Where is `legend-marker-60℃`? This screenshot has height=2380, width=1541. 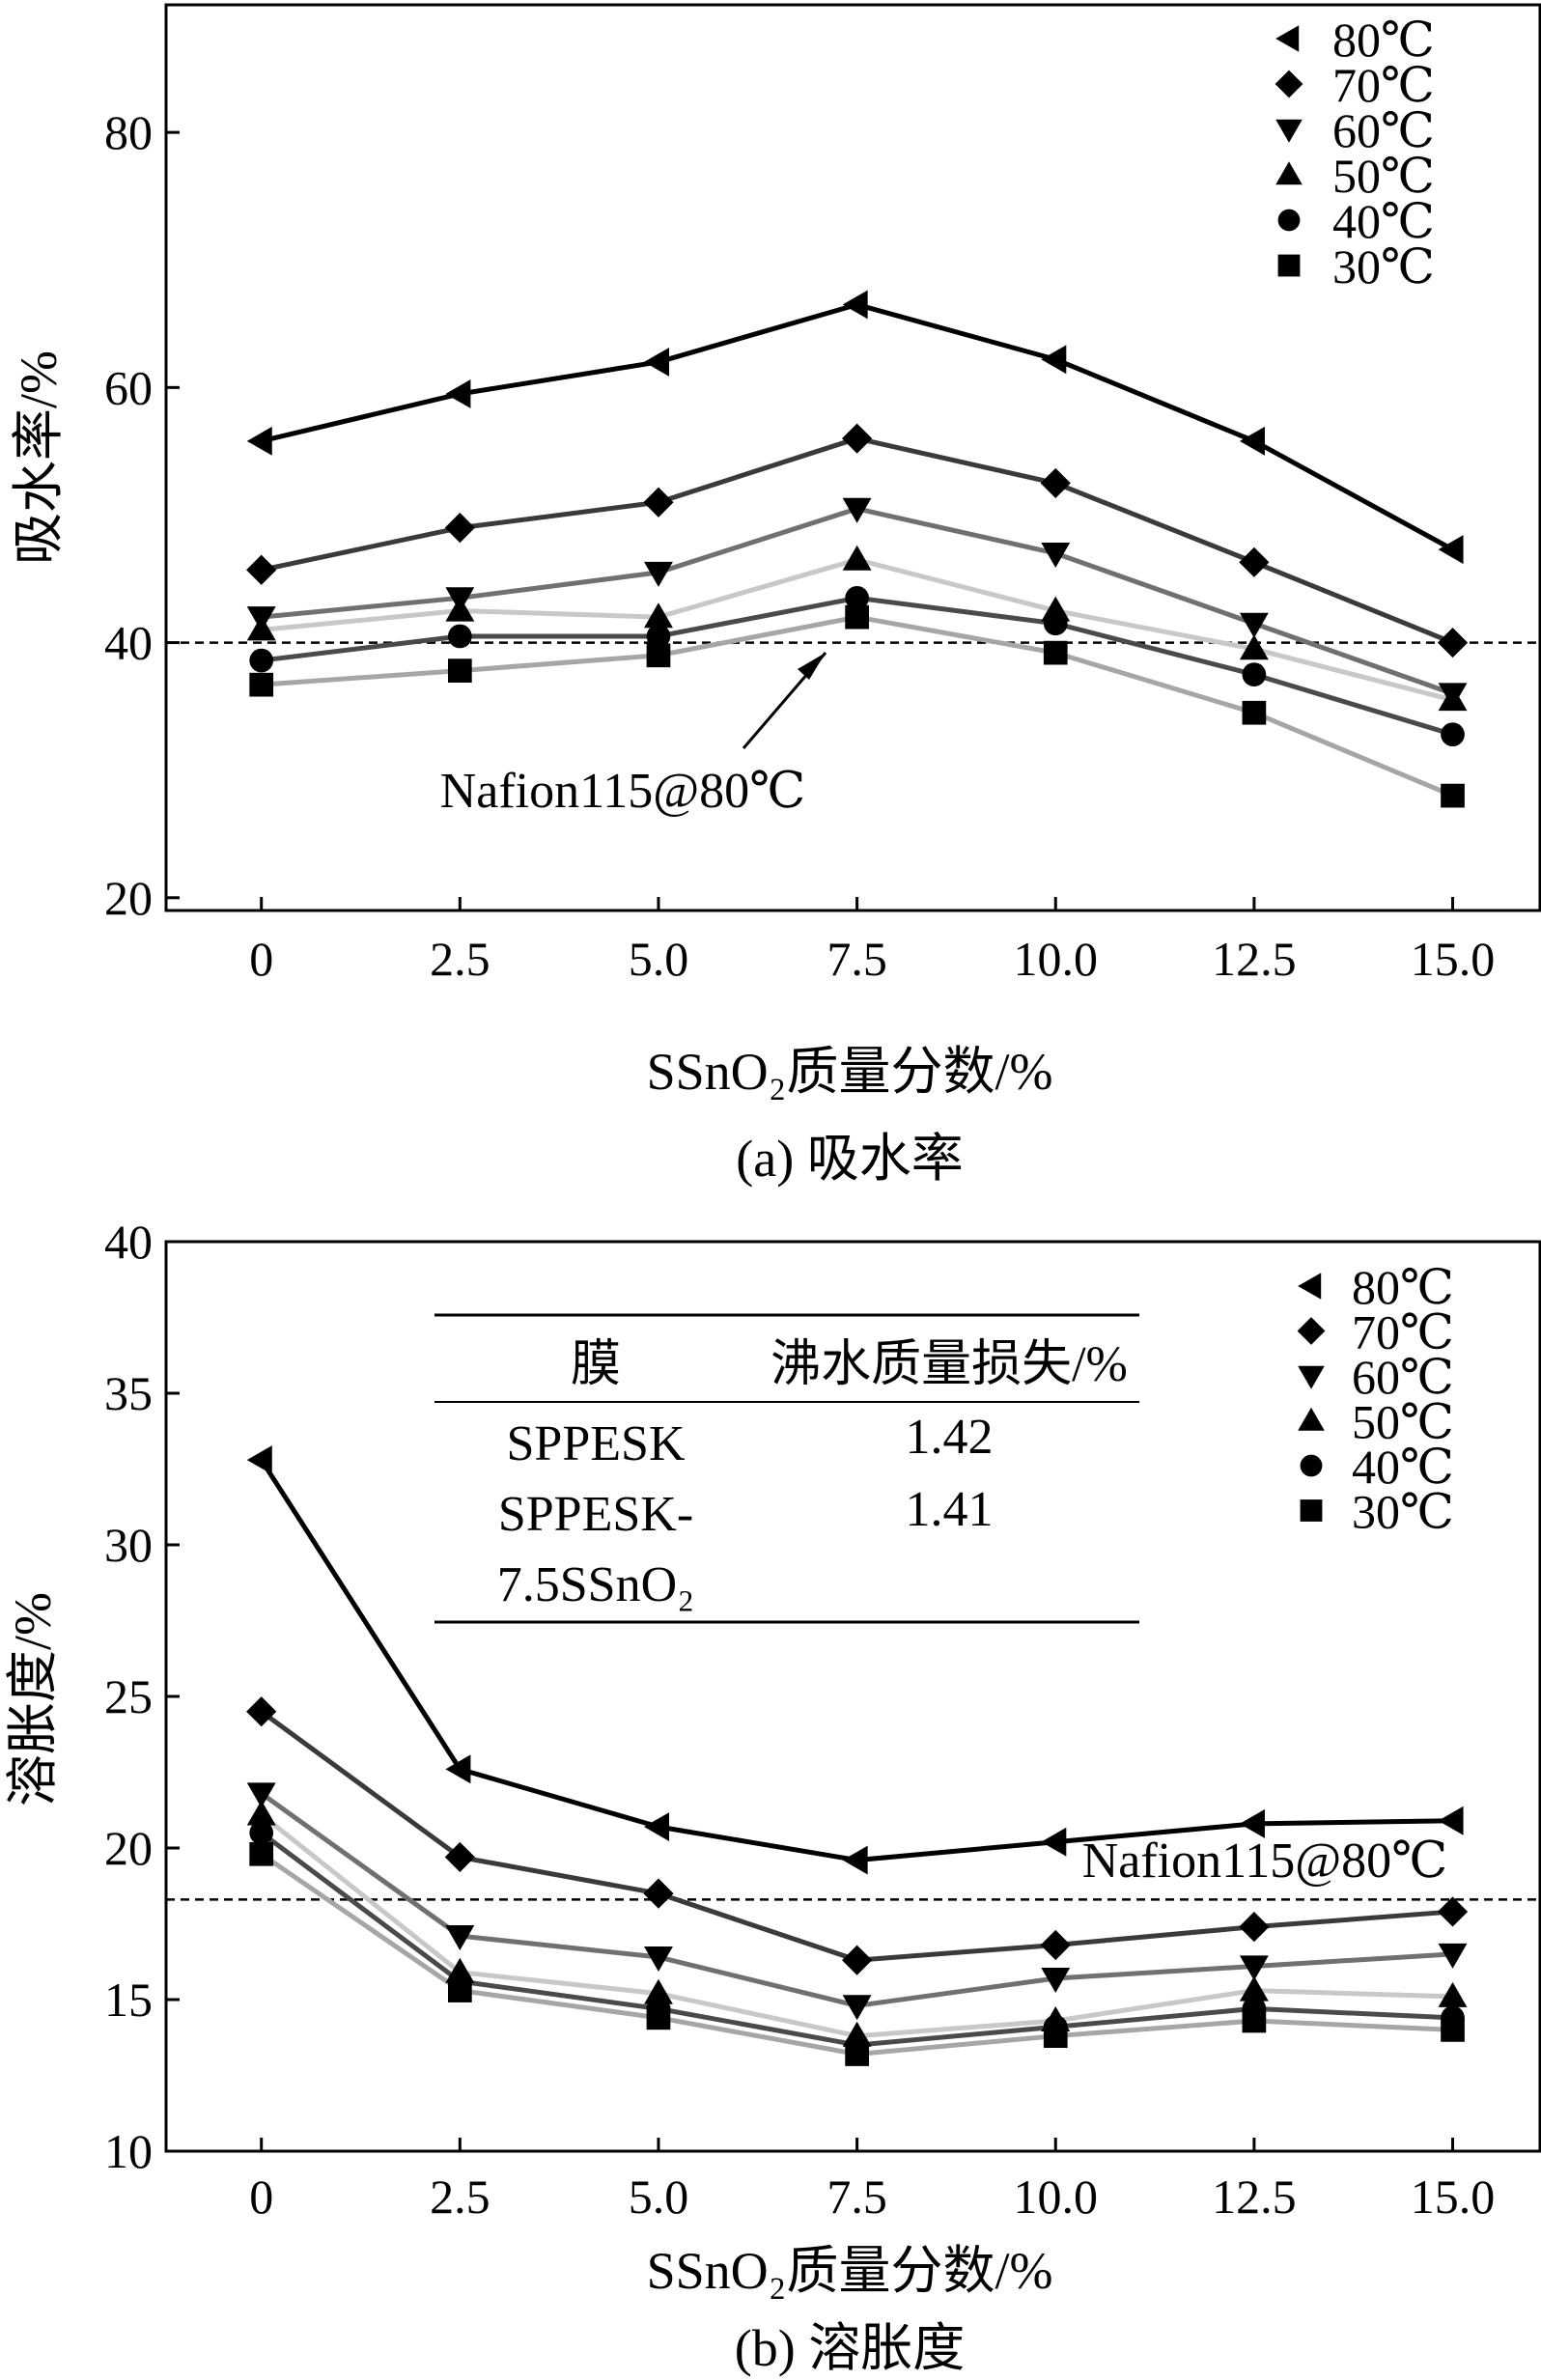
legend-marker-60℃ is located at coordinates (1289, 131).